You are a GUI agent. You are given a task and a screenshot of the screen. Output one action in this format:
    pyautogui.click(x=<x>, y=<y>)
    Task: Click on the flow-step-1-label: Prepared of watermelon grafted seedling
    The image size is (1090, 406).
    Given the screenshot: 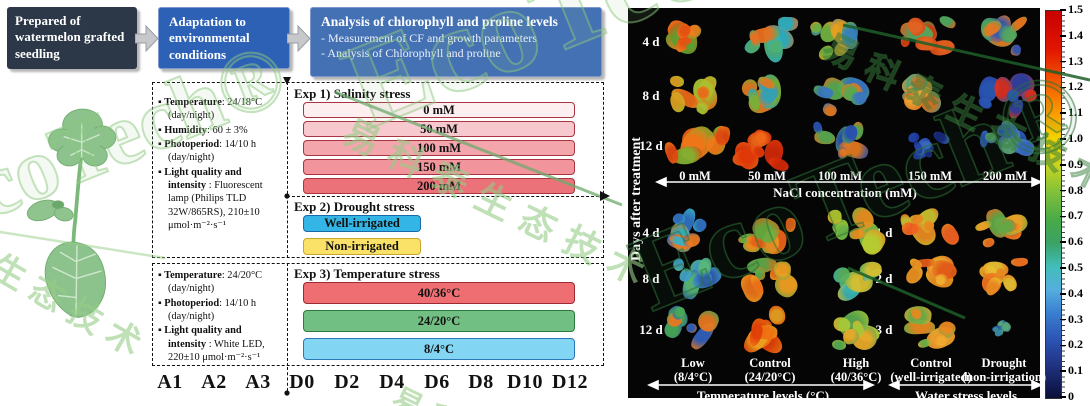 What is the action you would take?
    pyautogui.click(x=70, y=37)
    